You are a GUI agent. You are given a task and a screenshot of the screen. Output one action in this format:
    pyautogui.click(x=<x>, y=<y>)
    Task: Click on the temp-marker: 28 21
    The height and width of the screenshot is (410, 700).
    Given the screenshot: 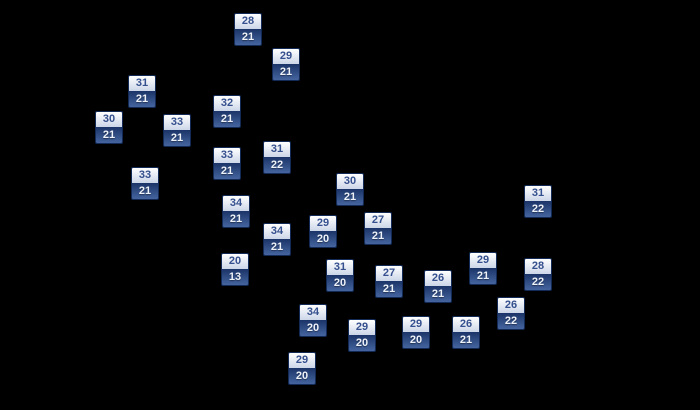 What is the action you would take?
    pyautogui.click(x=248, y=29)
    